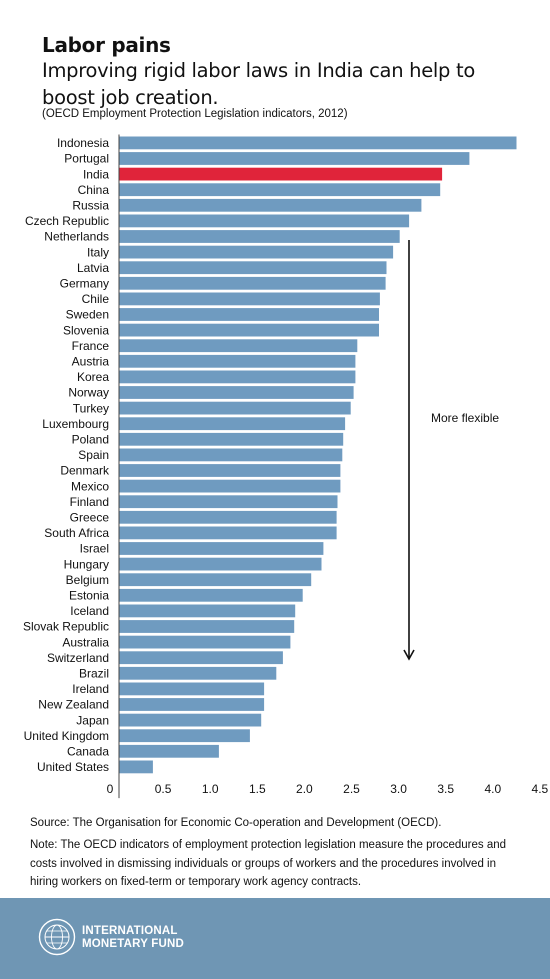 The image size is (550, 979). I want to click on bar-belgium, so click(215, 580).